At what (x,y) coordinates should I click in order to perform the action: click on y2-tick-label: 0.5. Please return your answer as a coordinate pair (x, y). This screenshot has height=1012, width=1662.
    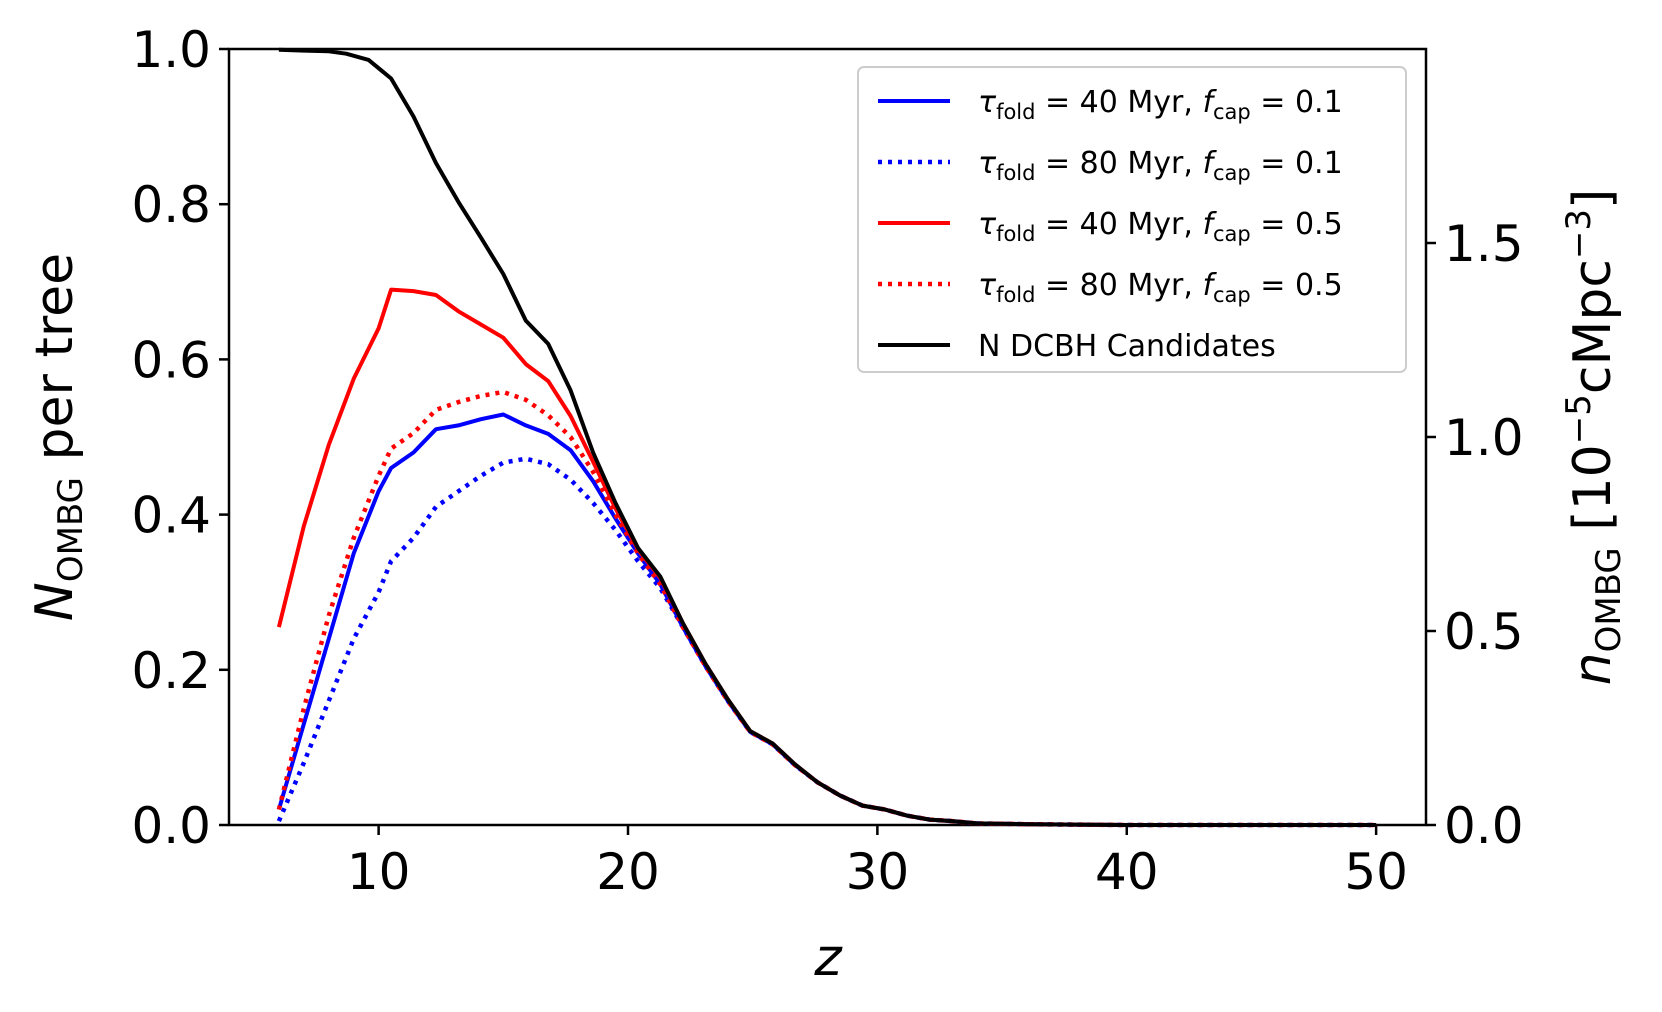
    Looking at the image, I should click on (1484, 632).